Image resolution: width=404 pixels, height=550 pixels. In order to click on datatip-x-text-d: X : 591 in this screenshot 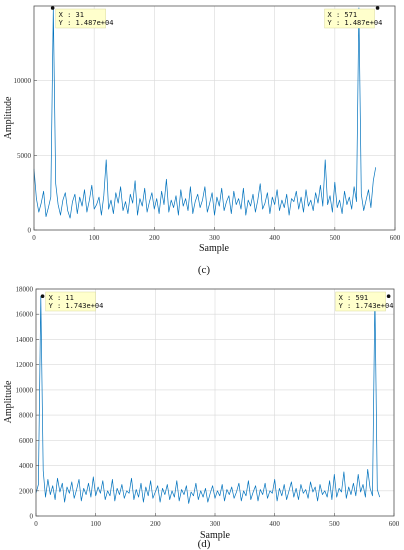, I will do `click(354, 298)`.